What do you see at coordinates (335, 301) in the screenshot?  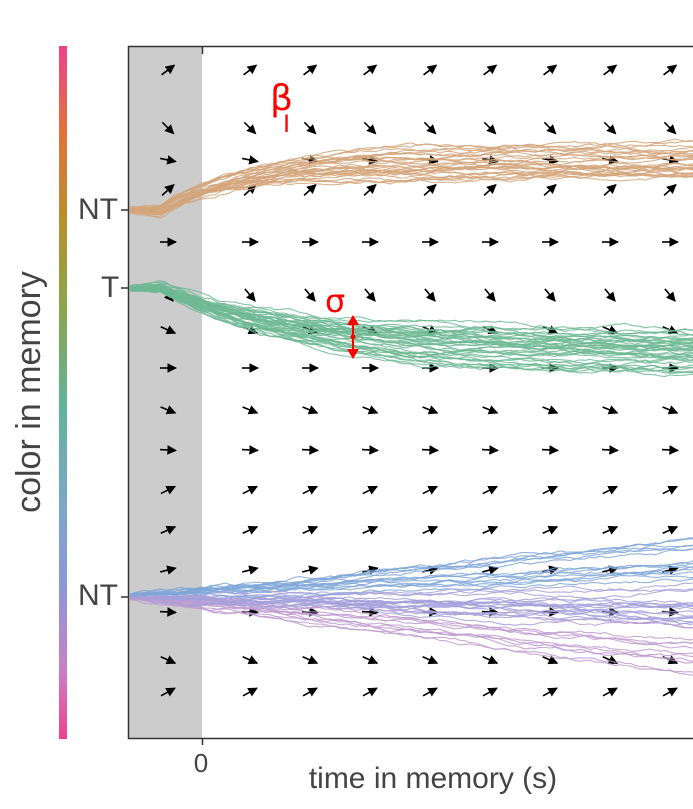 I see `sigma-symbol: σ` at bounding box center [335, 301].